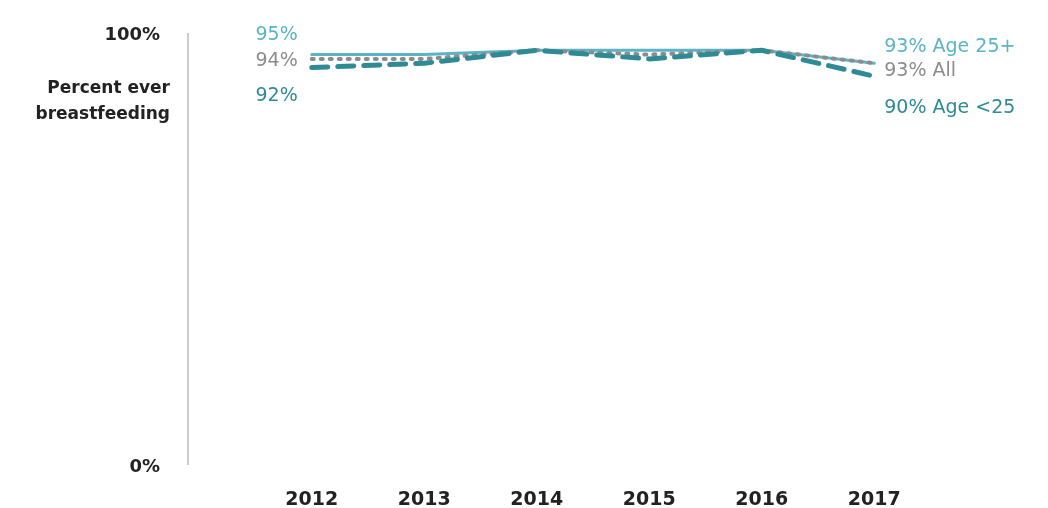  What do you see at coordinates (276, 58) in the screenshot?
I see `data-label: 94%` at bounding box center [276, 58].